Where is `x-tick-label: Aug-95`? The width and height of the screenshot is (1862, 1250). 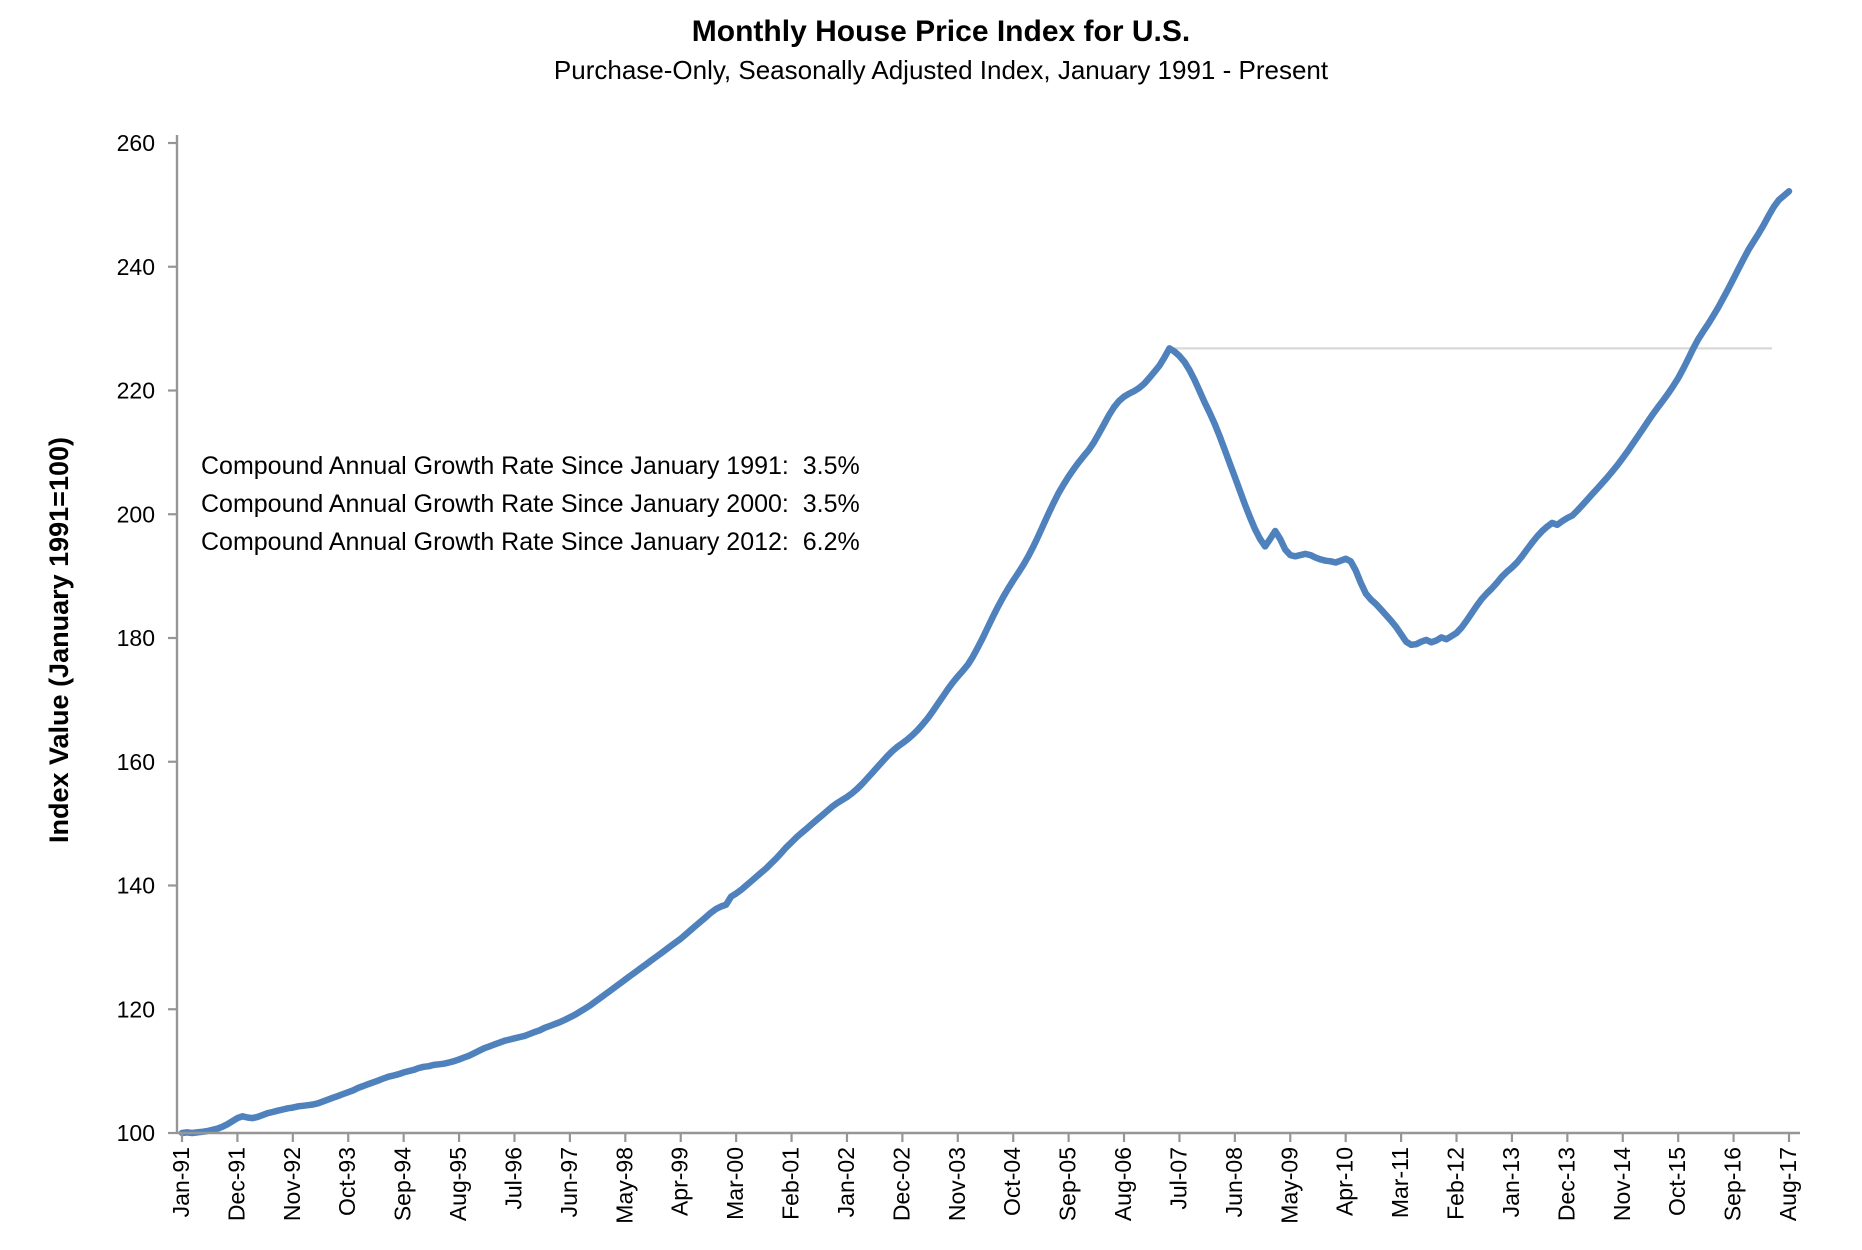
x-tick-label: Aug-95 is located at coordinates (458, 1184).